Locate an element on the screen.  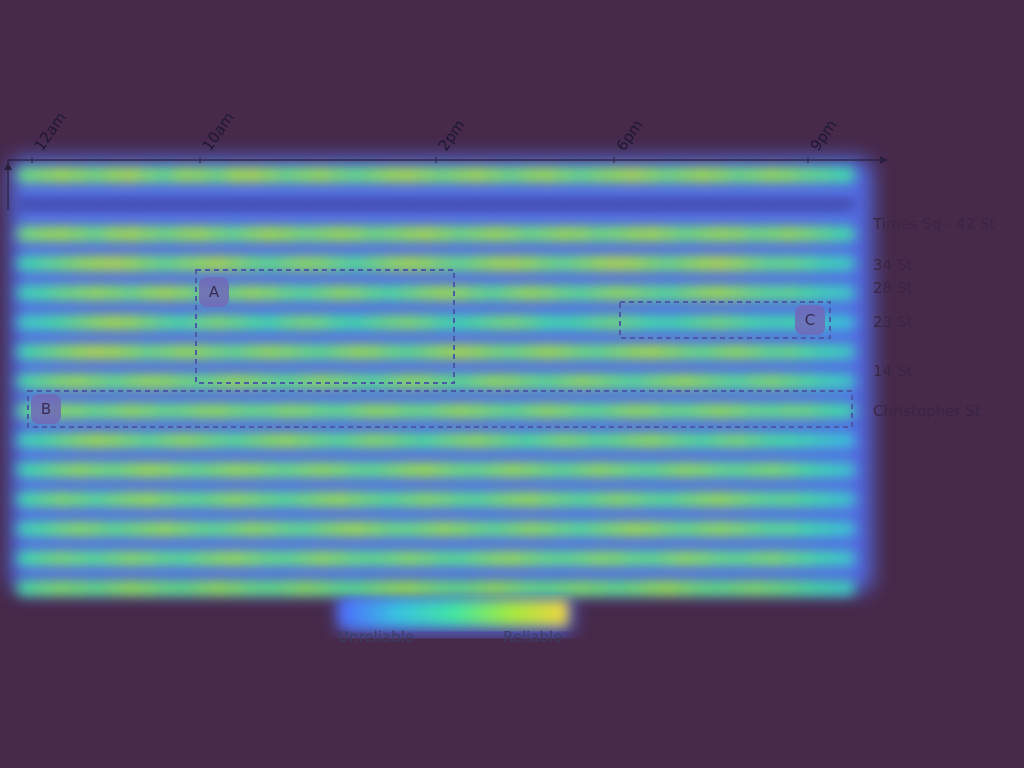
station-label: 28 St is located at coordinates (892, 288).